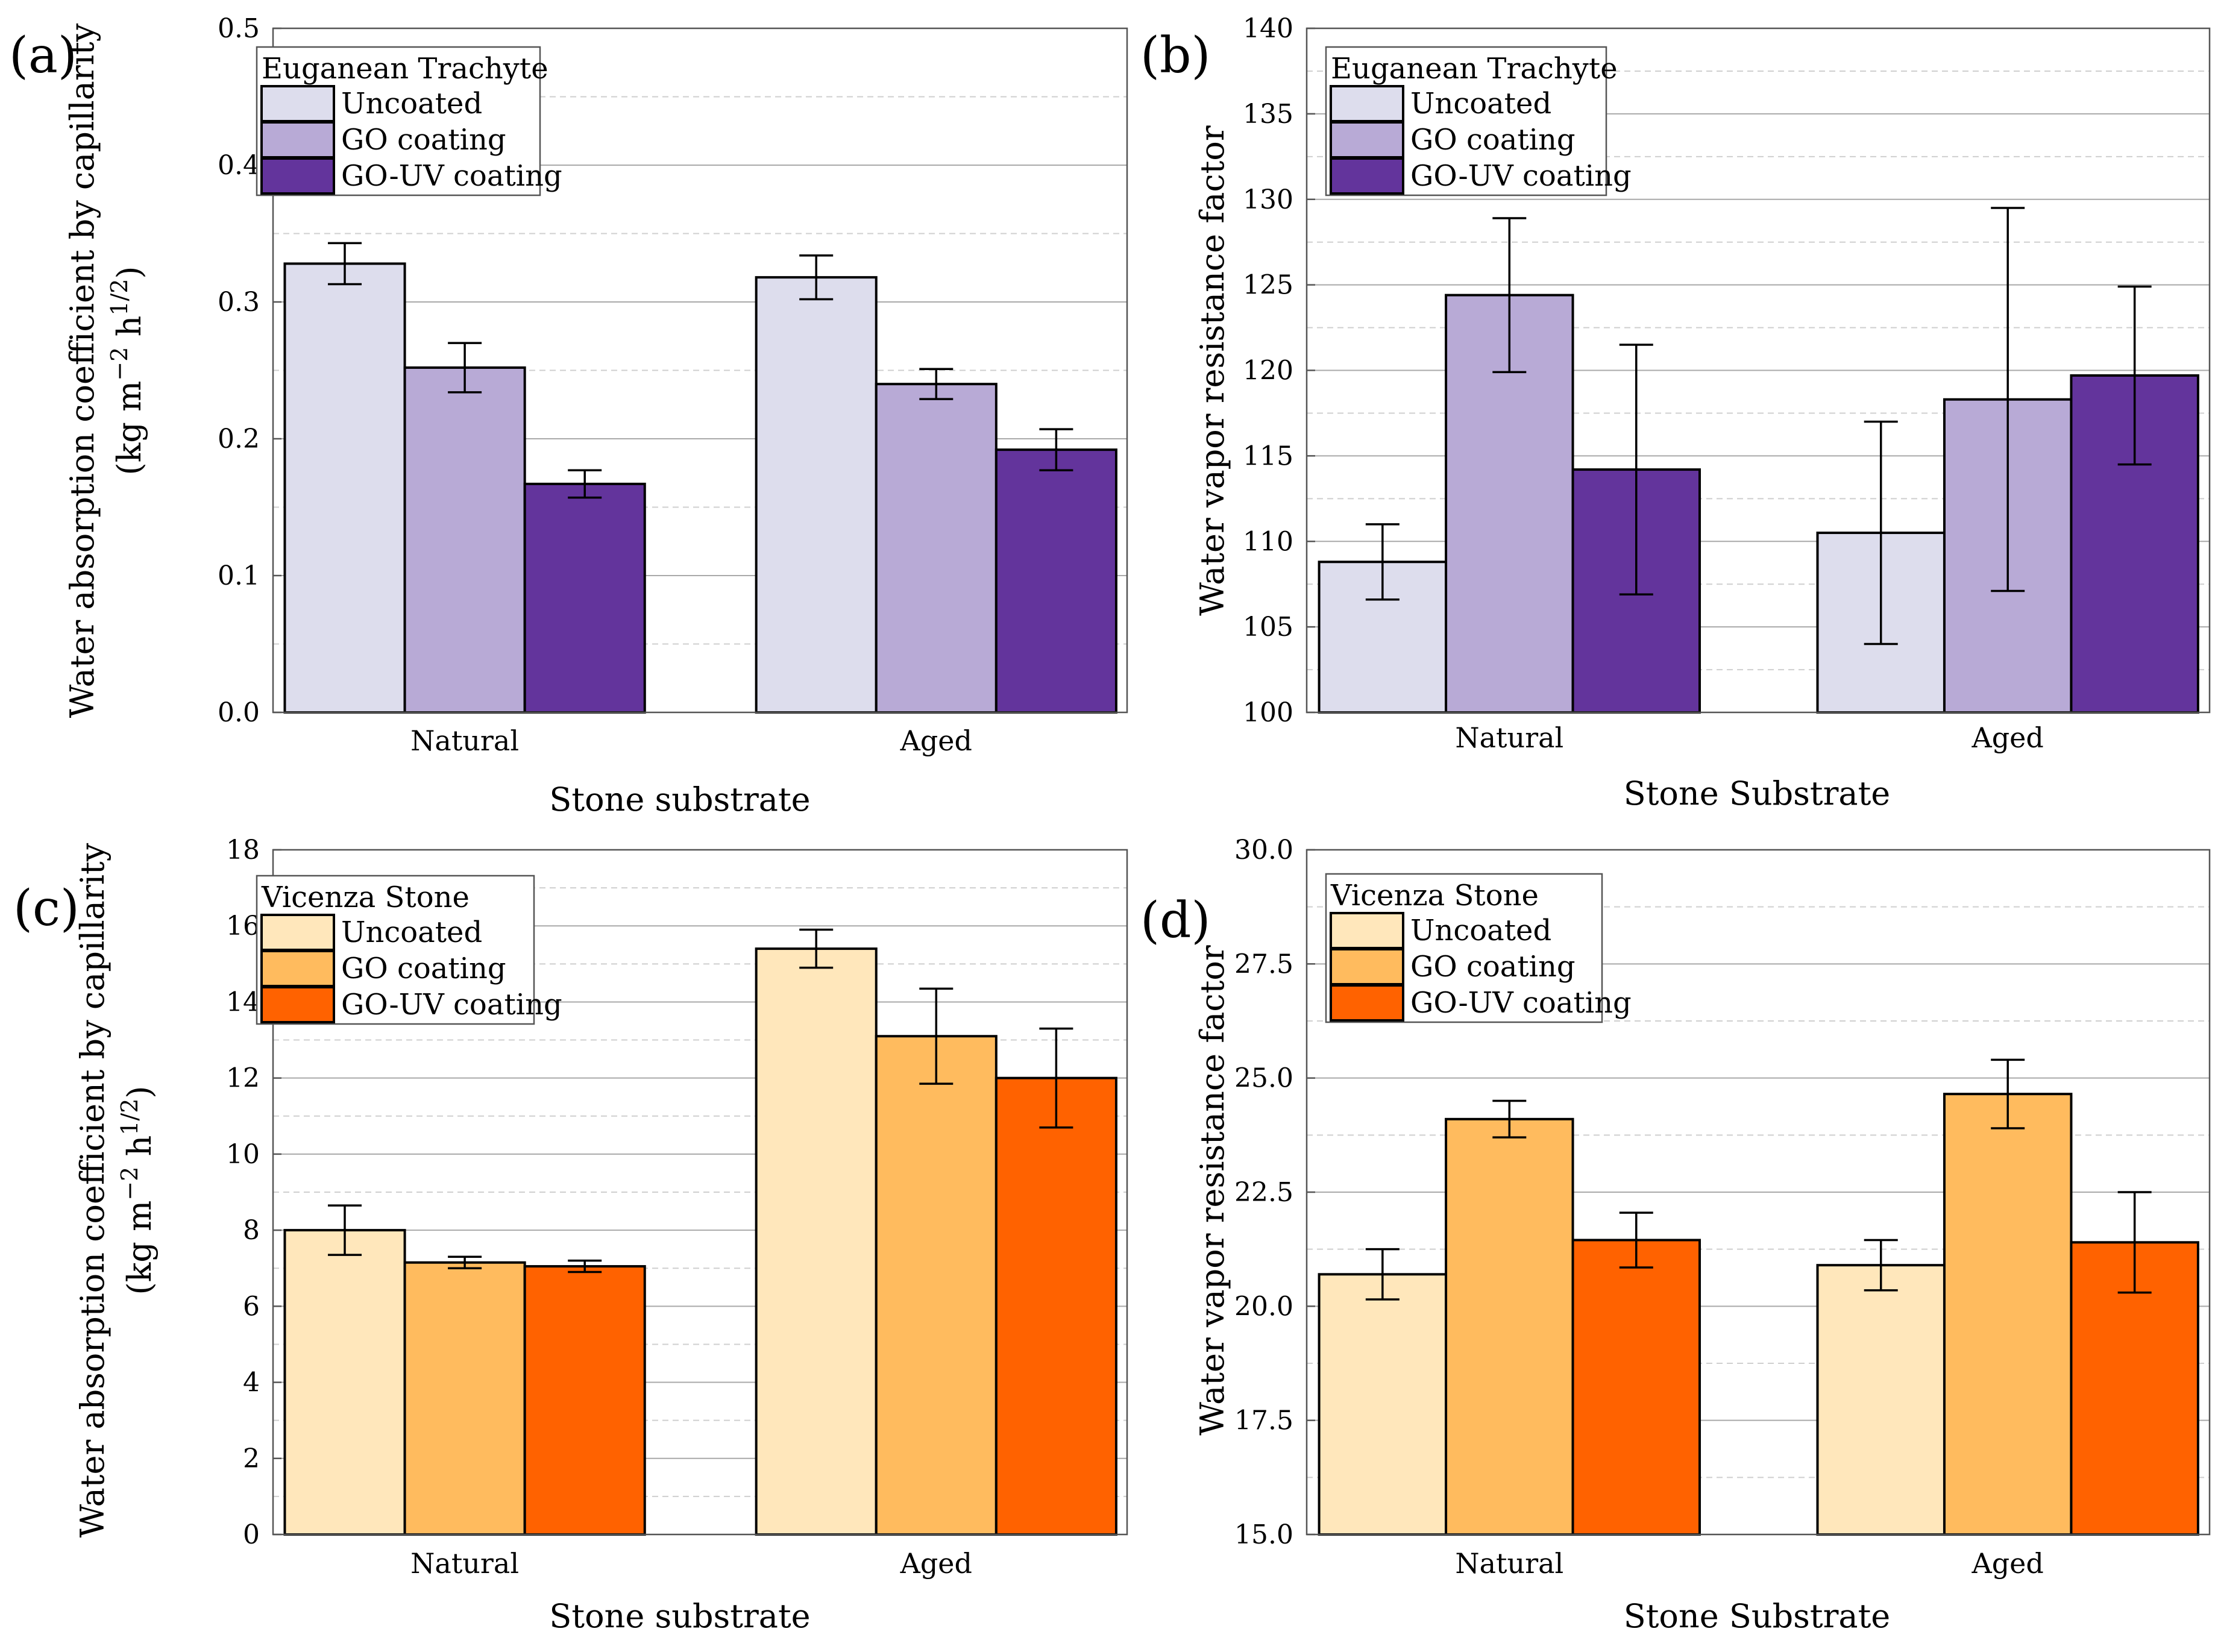  Describe the element at coordinates (140, 1151) in the screenshot. I see `unit-text: h` at that location.